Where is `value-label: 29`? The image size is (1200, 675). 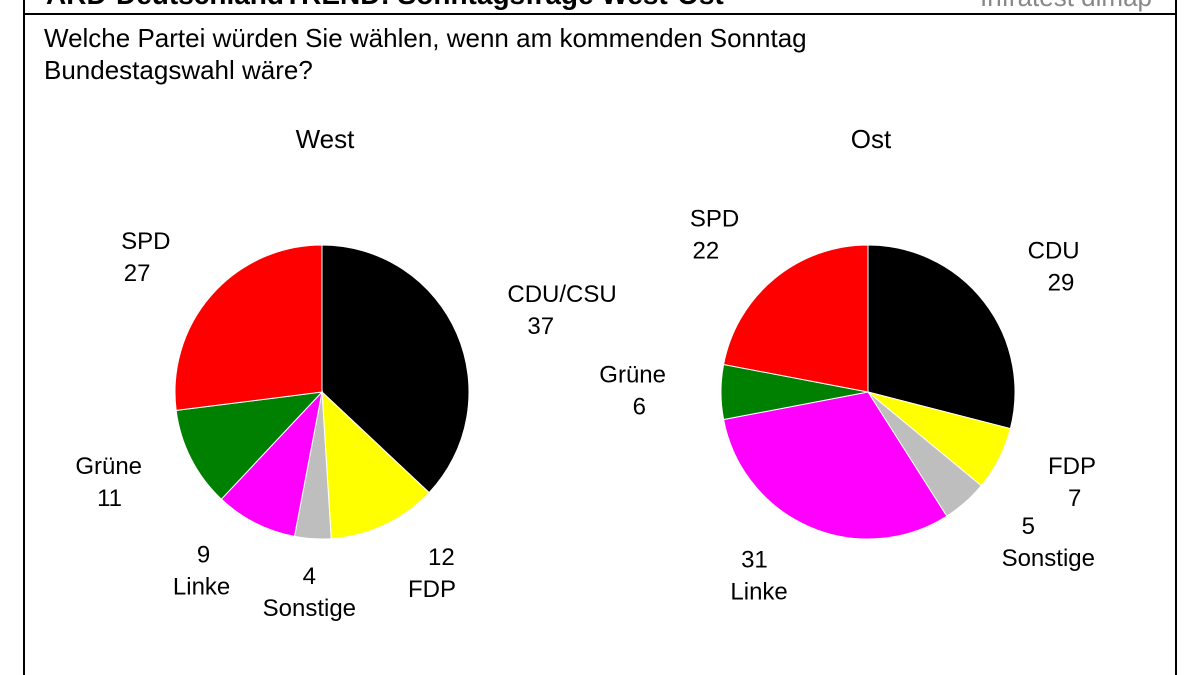 value-label: 29 is located at coordinates (1061, 283).